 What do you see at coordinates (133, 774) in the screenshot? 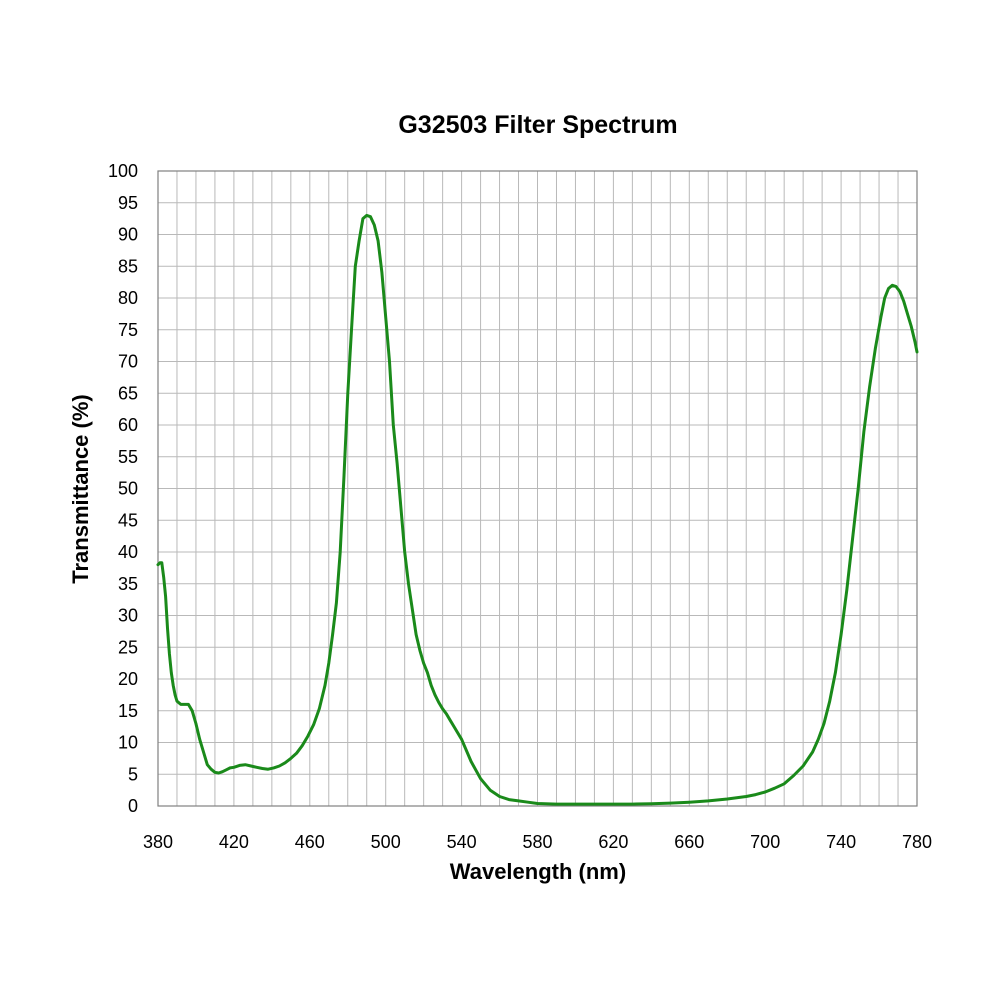
I see `y-tick-label: 5` at bounding box center [133, 774].